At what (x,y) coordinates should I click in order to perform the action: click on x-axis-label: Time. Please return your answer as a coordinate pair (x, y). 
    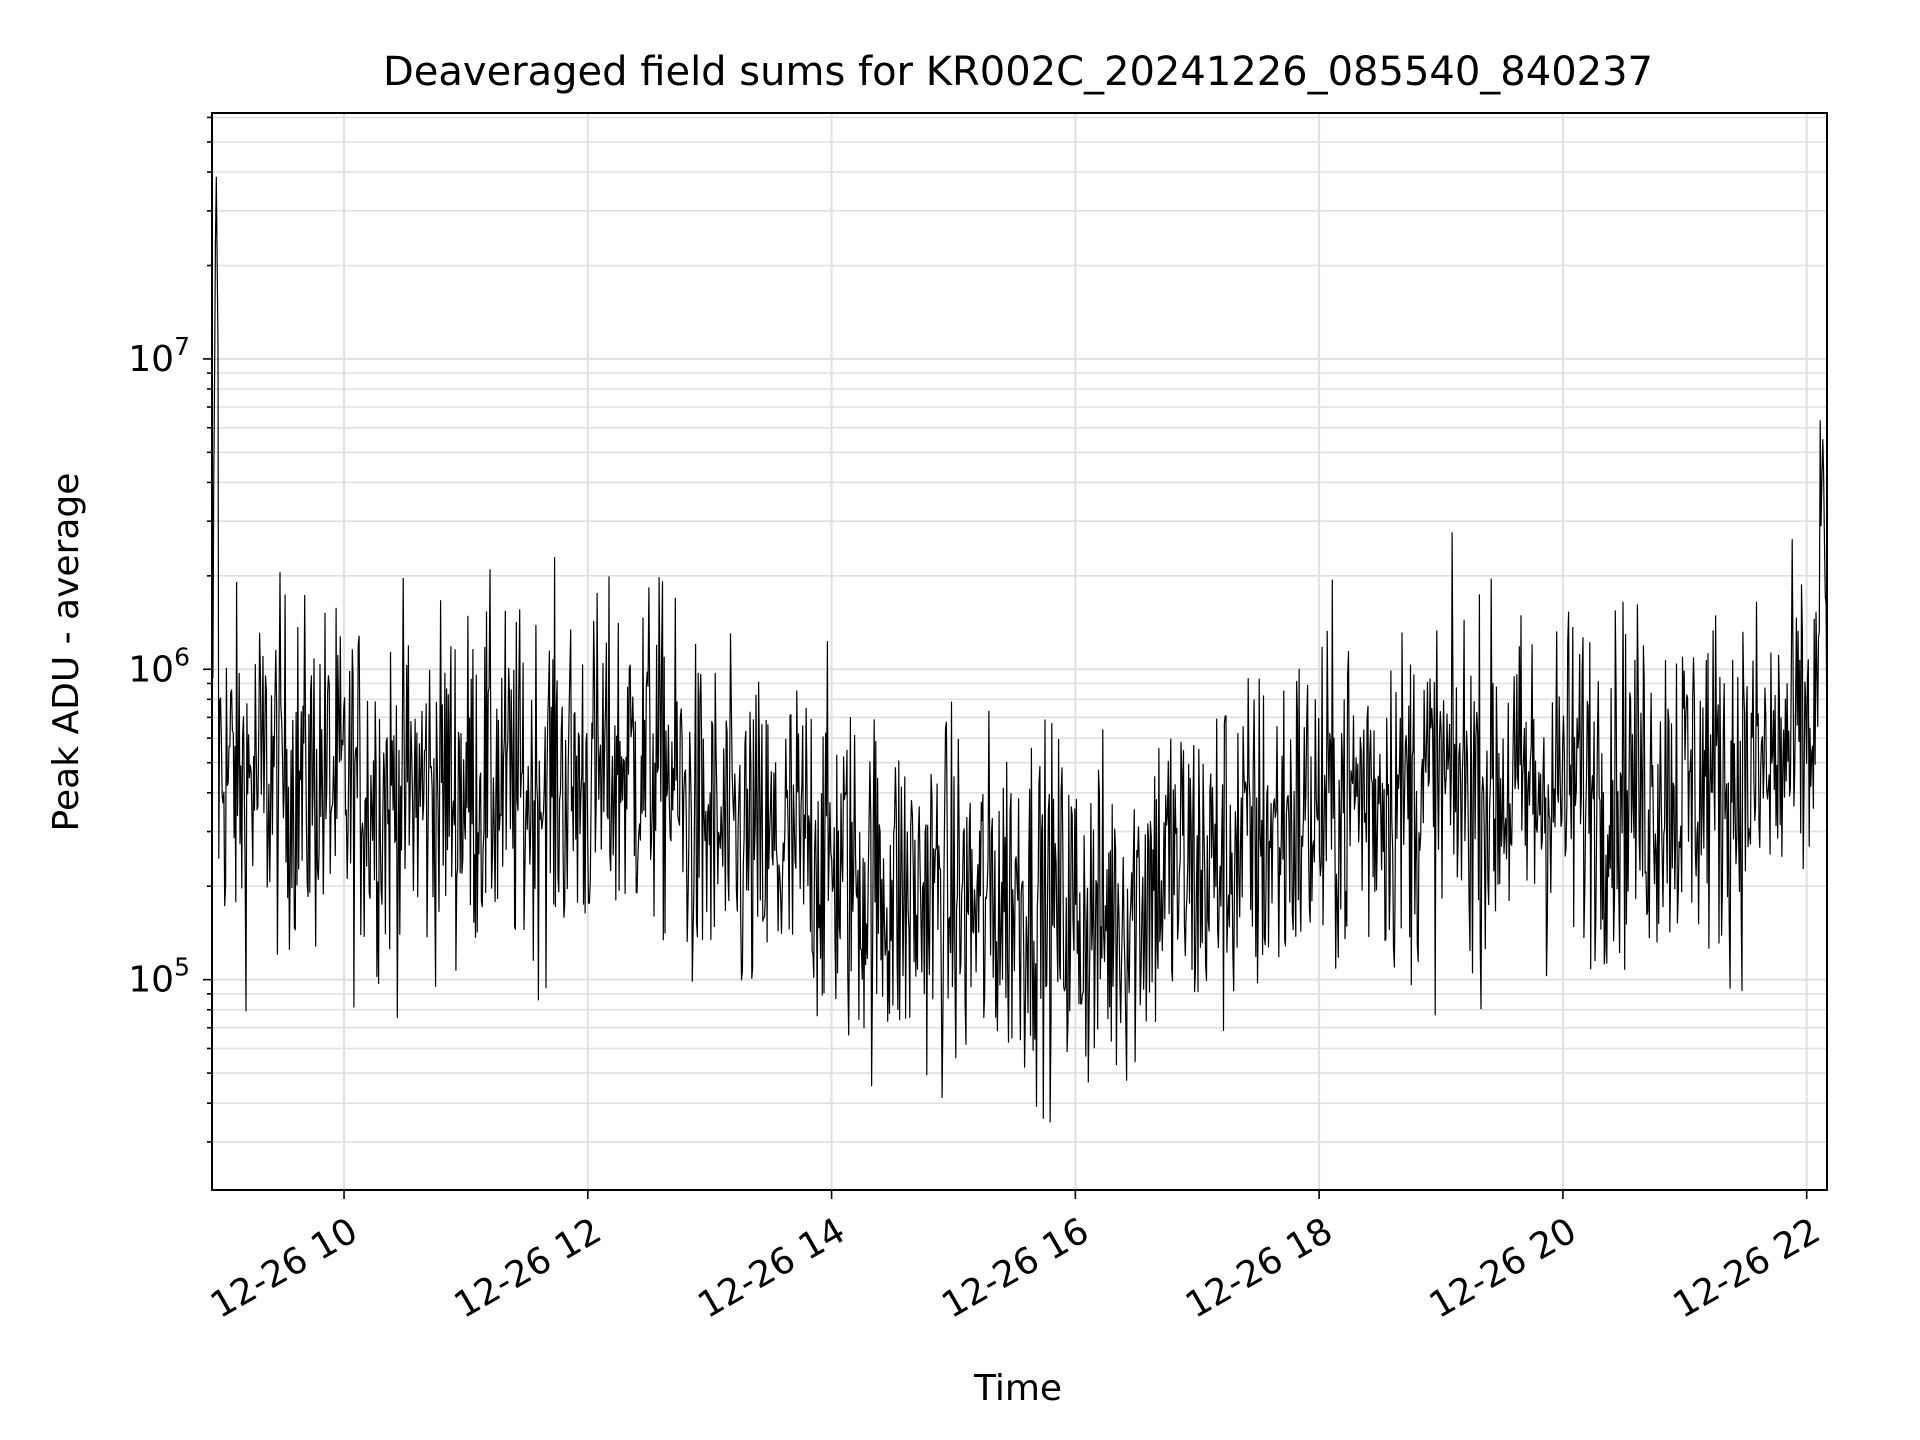
    Looking at the image, I should click on (1017, 1388).